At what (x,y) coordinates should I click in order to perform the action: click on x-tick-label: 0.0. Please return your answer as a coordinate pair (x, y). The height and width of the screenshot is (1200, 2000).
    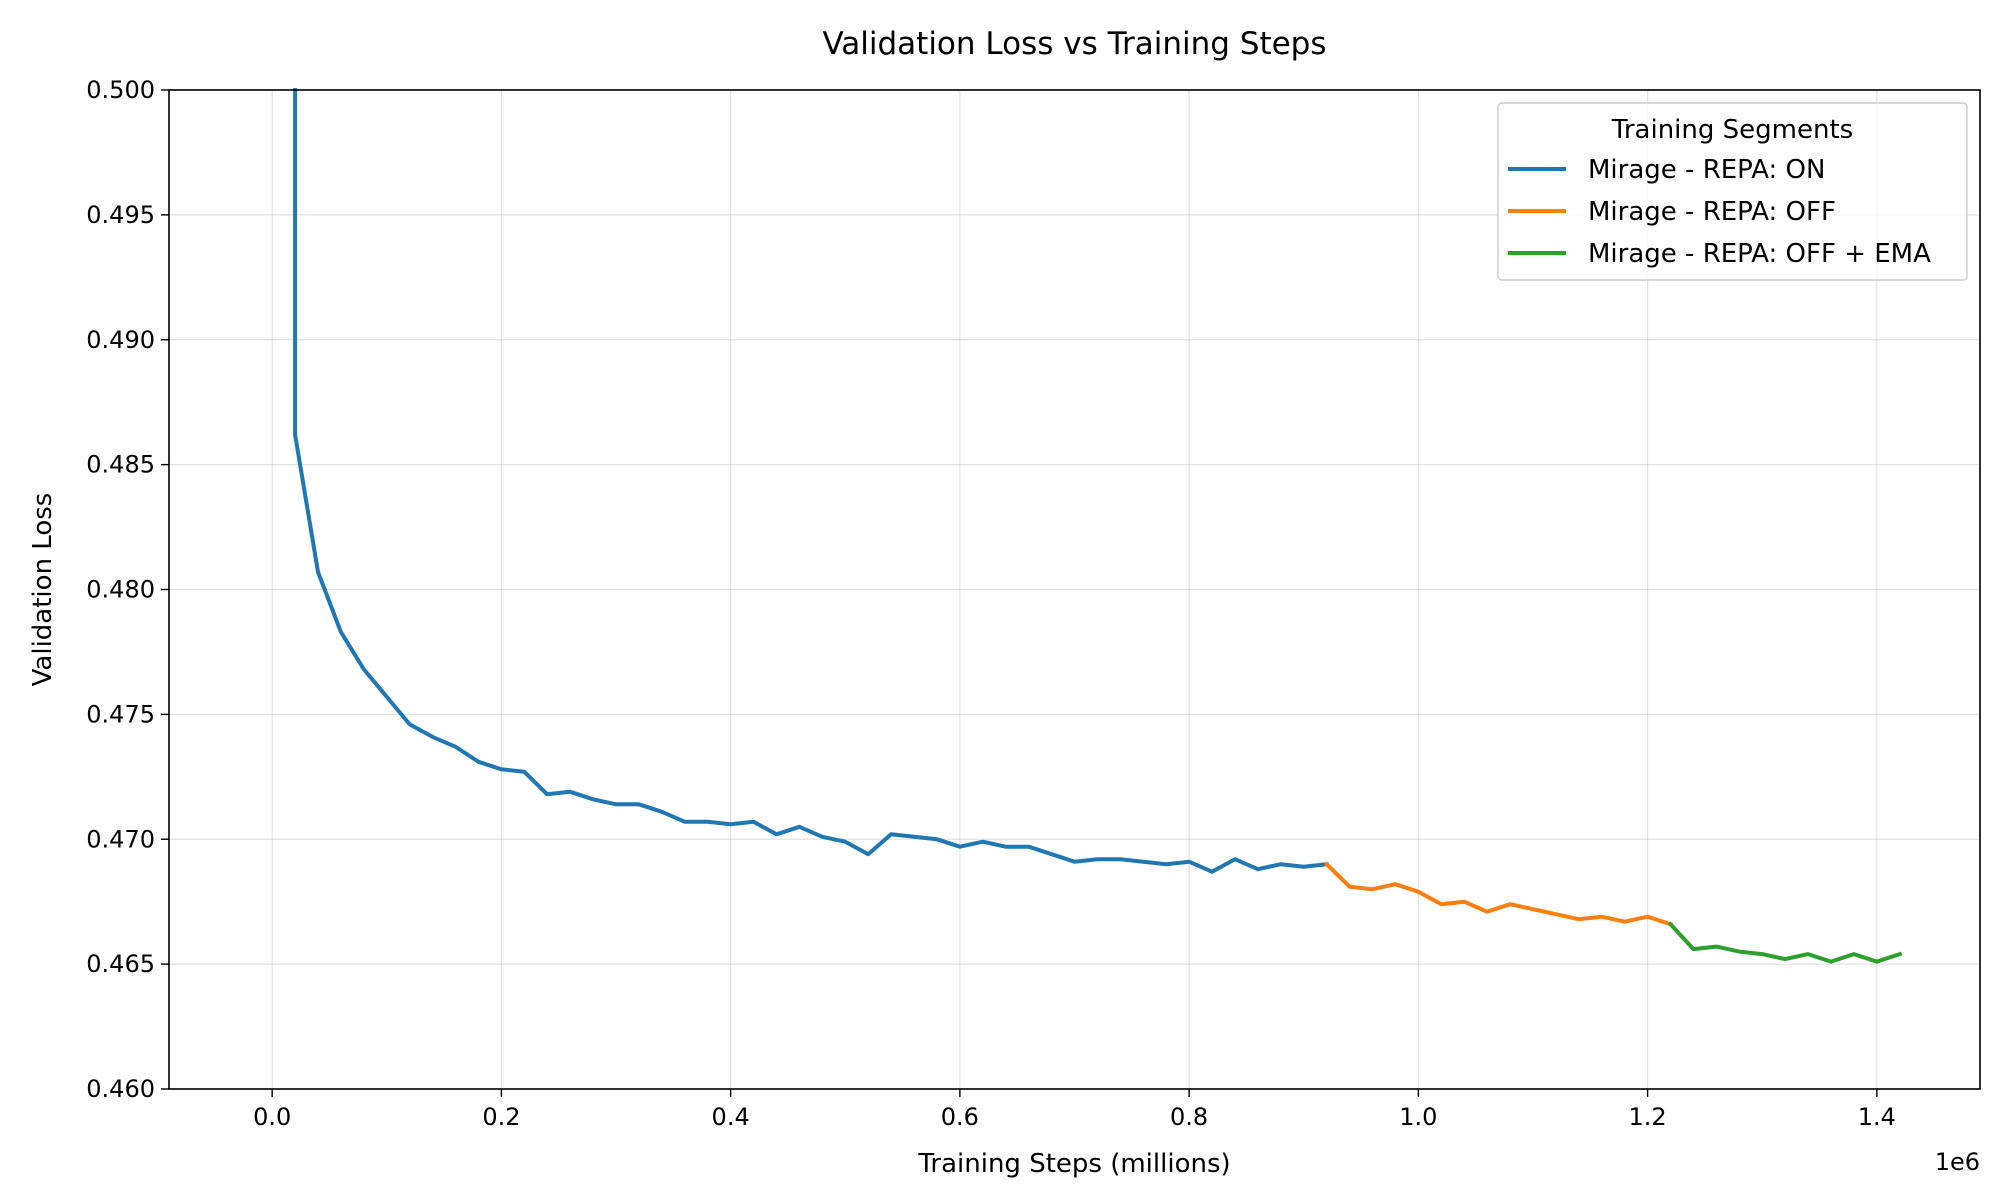
    Looking at the image, I should click on (272, 1117).